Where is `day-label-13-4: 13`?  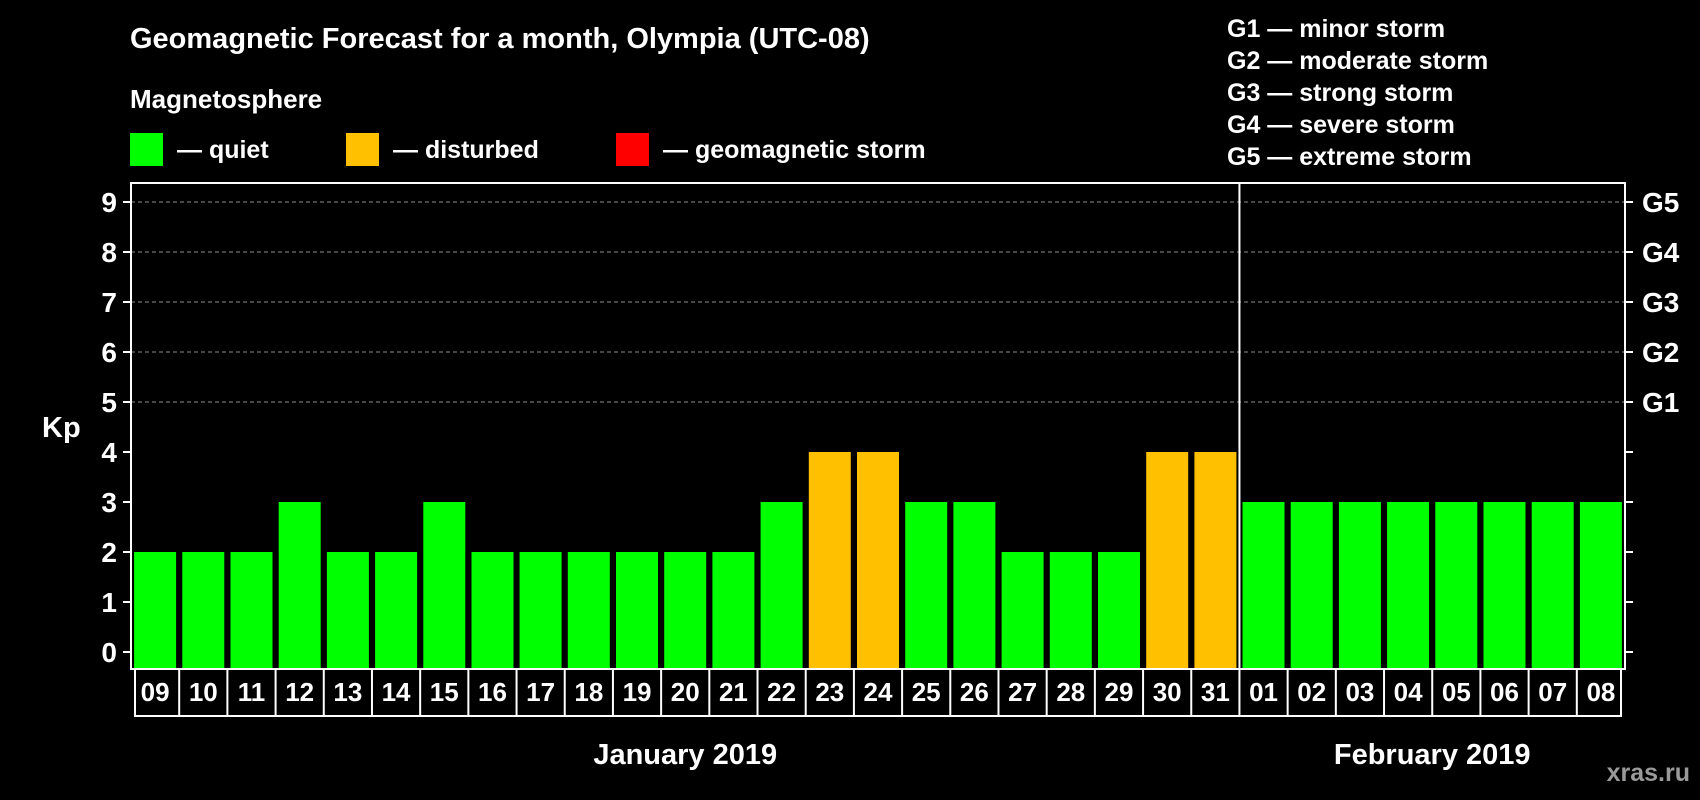
day-label-13-4: 13 is located at coordinates (347, 692).